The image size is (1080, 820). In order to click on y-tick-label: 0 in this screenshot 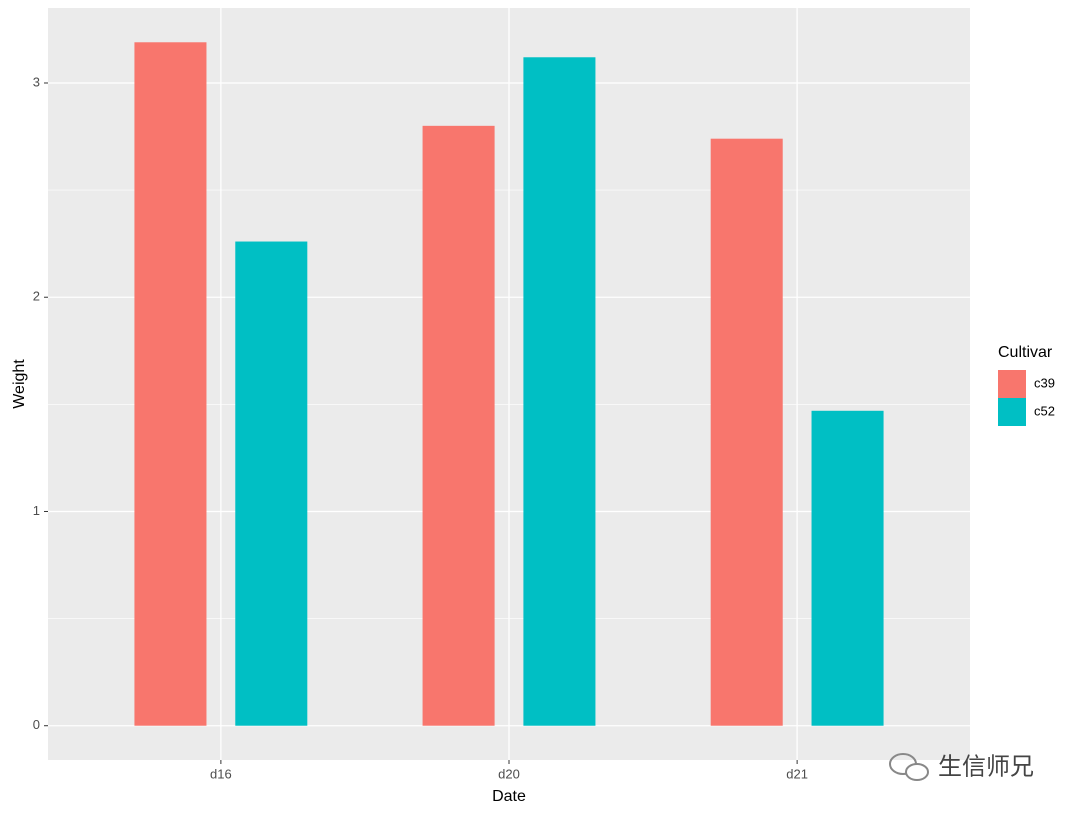, I will do `click(36, 724)`.